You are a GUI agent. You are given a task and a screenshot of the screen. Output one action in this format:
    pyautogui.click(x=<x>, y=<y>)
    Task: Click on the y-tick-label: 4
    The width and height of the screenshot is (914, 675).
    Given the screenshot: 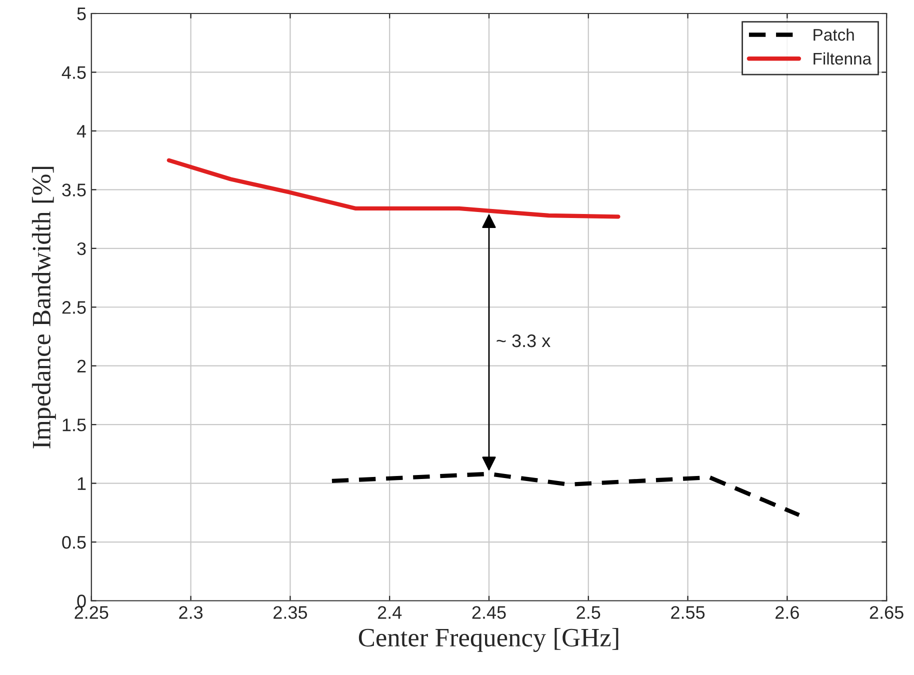 What is the action you would take?
    pyautogui.click(x=81, y=131)
    